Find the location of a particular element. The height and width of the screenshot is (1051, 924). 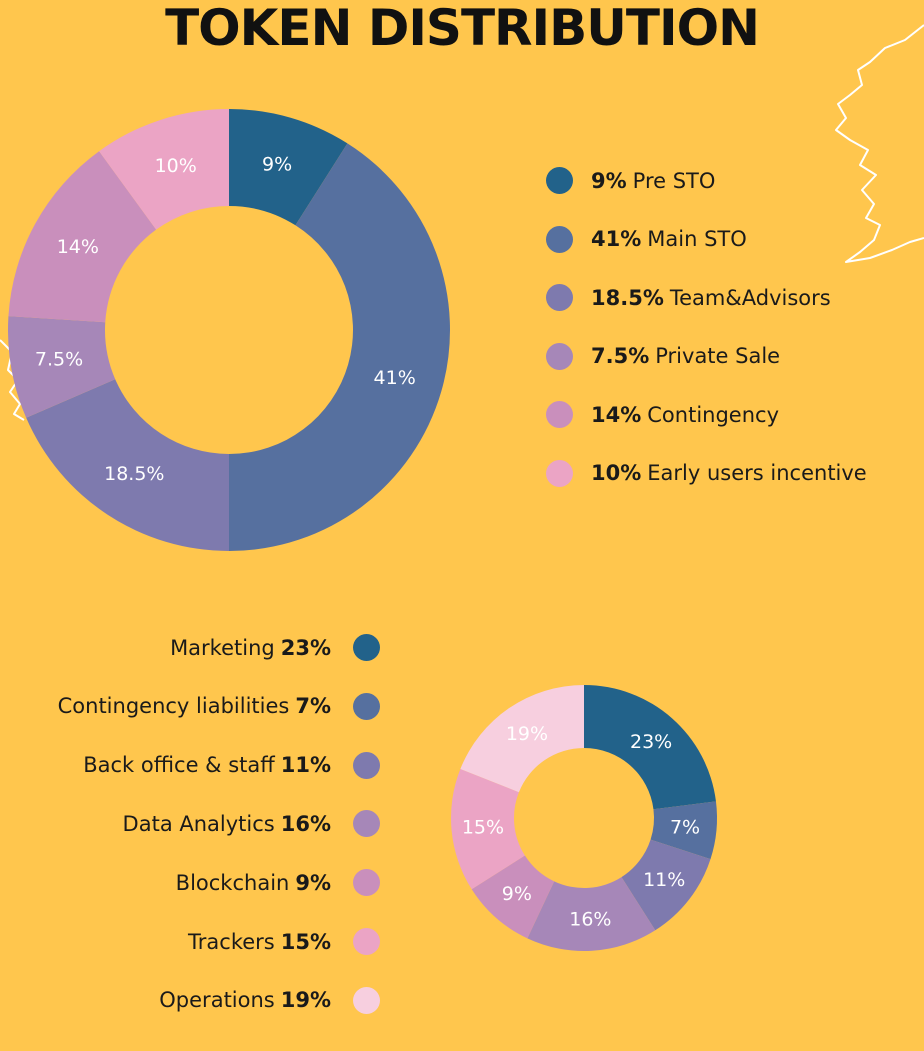

slice-label-marketing: 23% is located at coordinates (651, 742).